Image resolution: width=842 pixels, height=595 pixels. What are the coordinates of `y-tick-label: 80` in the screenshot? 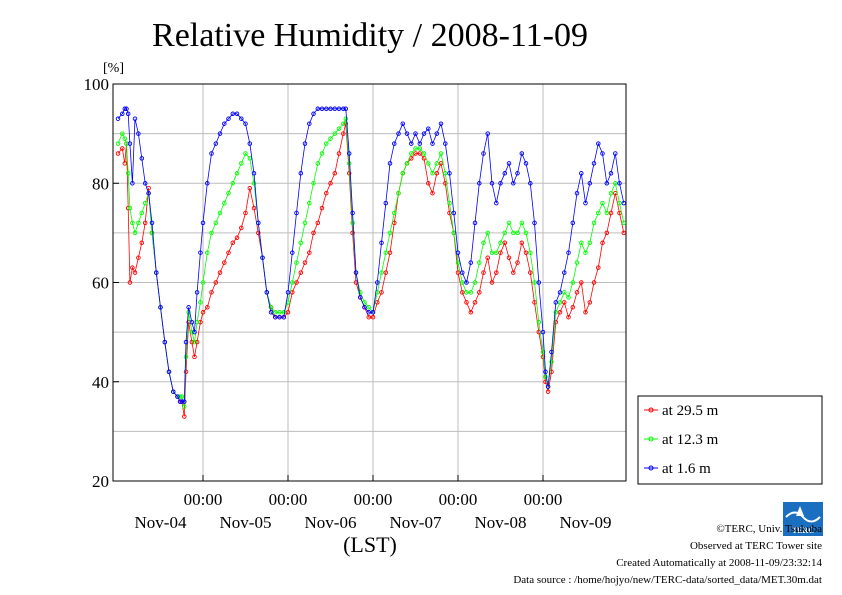 It's located at (100, 183).